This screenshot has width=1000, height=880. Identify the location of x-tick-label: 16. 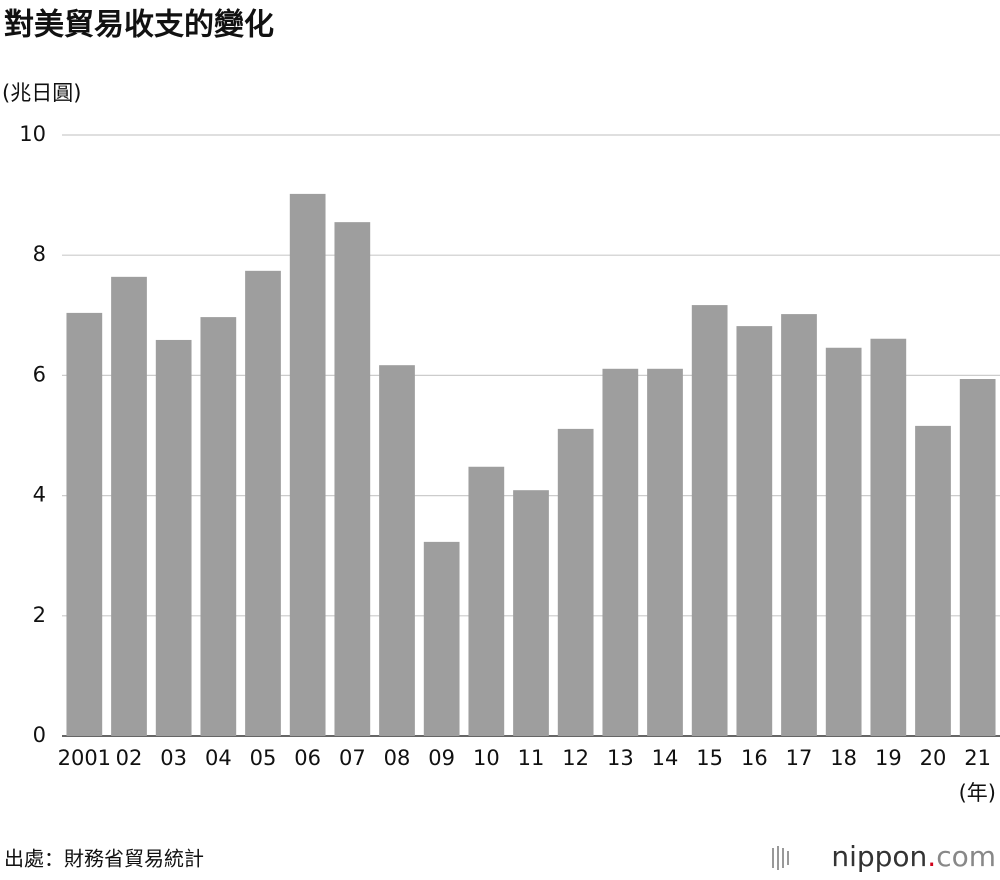
(754, 758).